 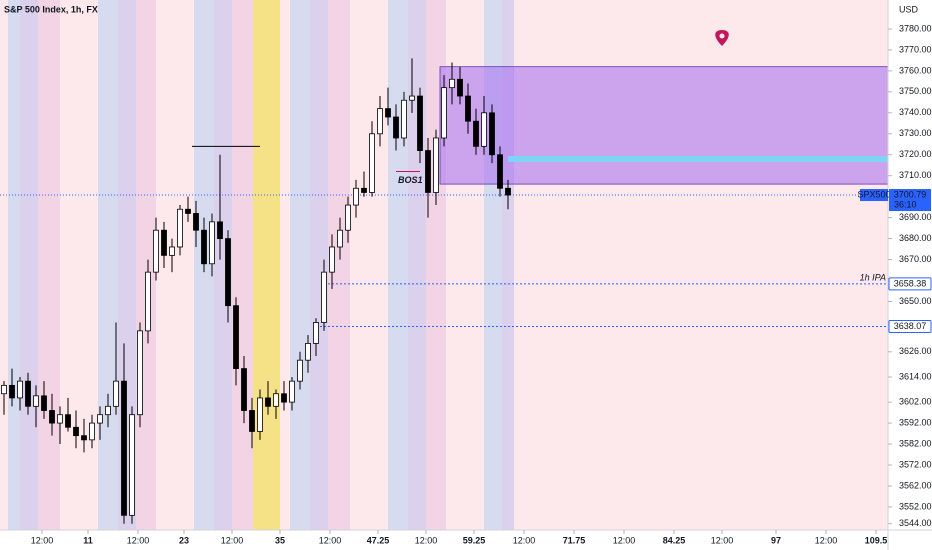 I want to click on y-tick-label: 3670.00, so click(x=915, y=259).